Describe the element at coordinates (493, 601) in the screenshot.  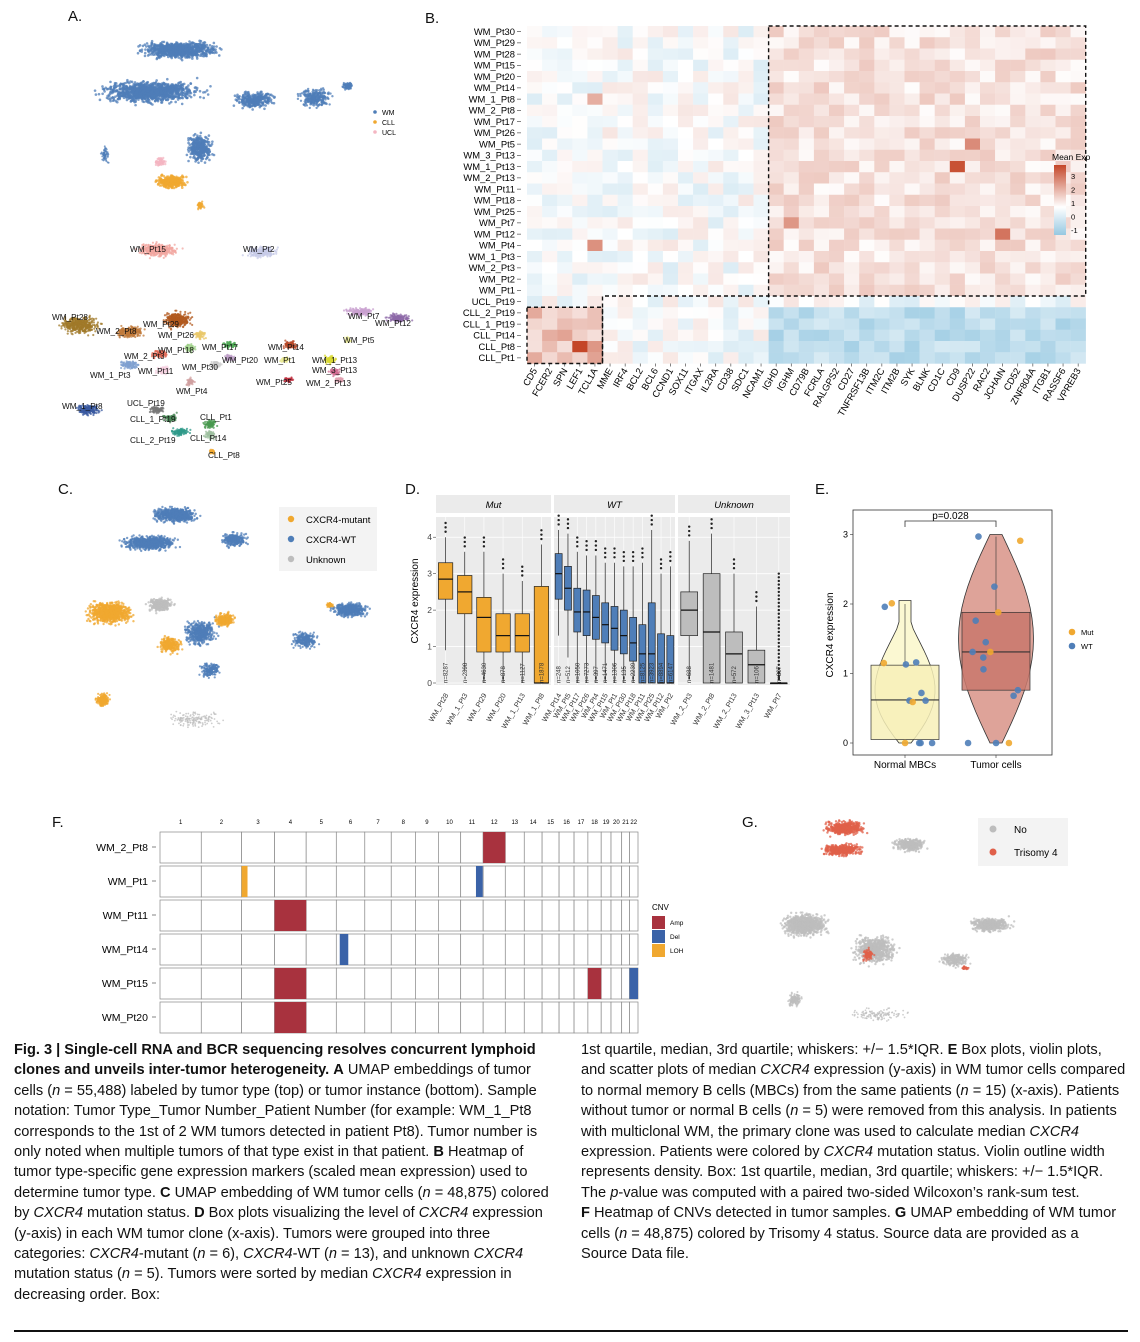
I see `facet-panel` at that location.